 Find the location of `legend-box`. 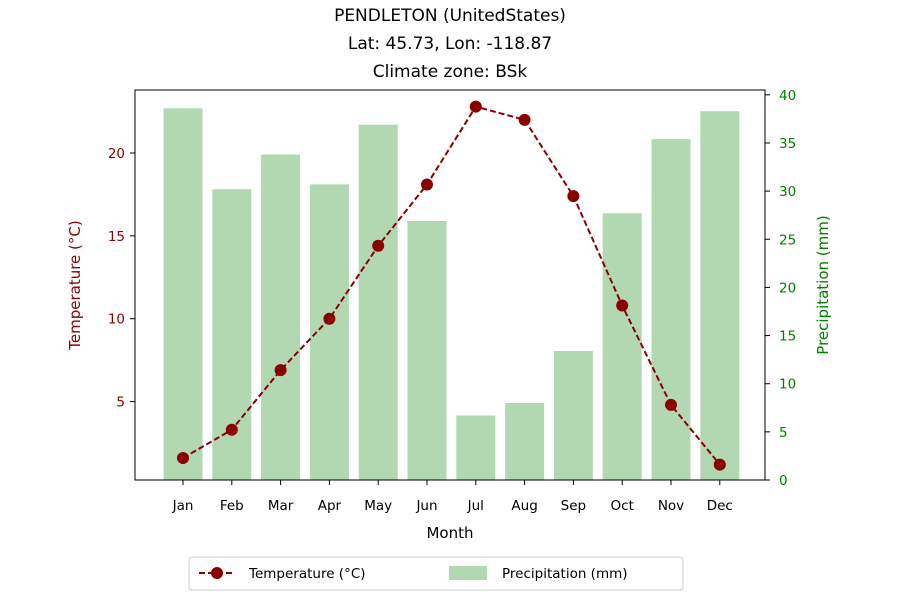

legend-box is located at coordinates (436, 573).